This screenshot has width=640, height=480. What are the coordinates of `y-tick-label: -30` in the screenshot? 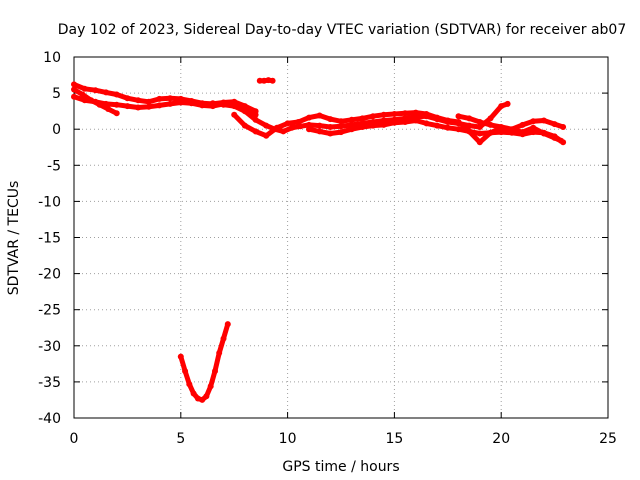 It's located at (49, 347).